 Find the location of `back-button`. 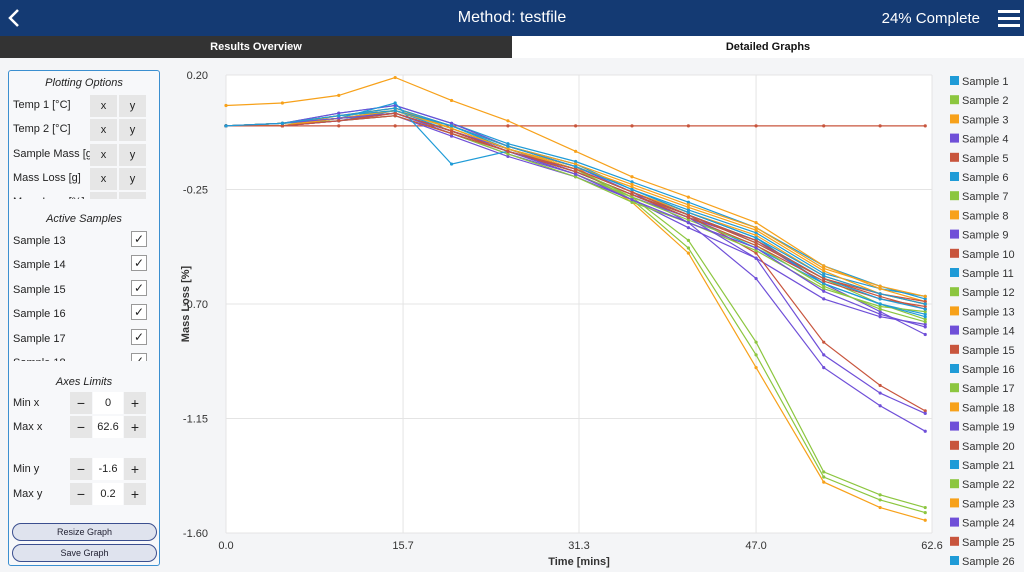

back-button is located at coordinates (14, 18).